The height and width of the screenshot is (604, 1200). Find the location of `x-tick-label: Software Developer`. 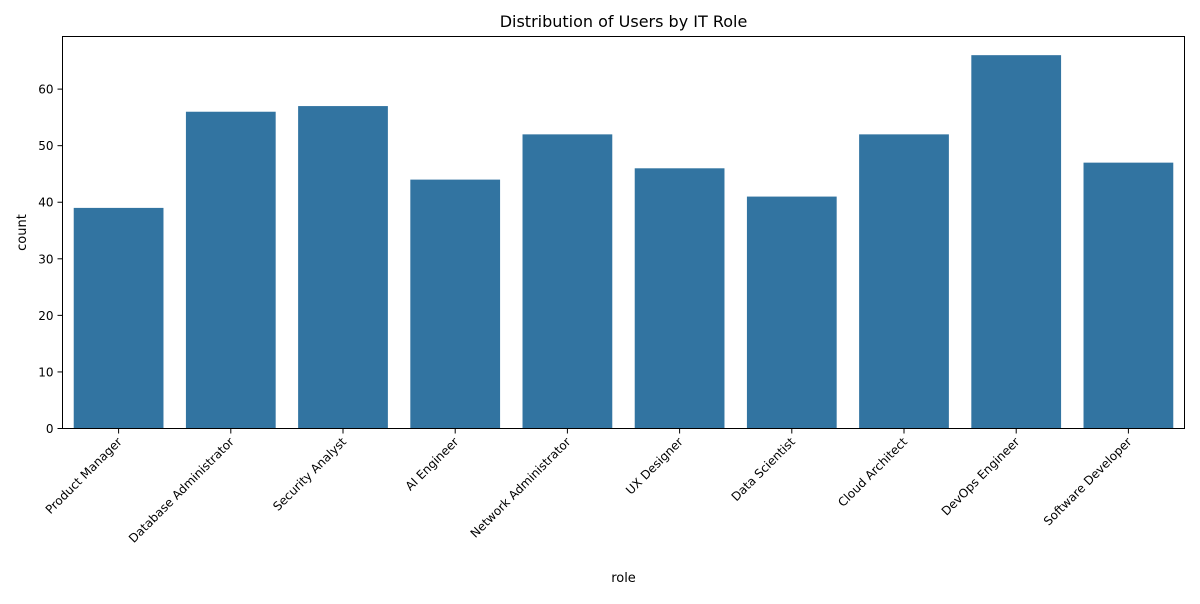

x-tick-label: Software Developer is located at coordinates (1088, 482).